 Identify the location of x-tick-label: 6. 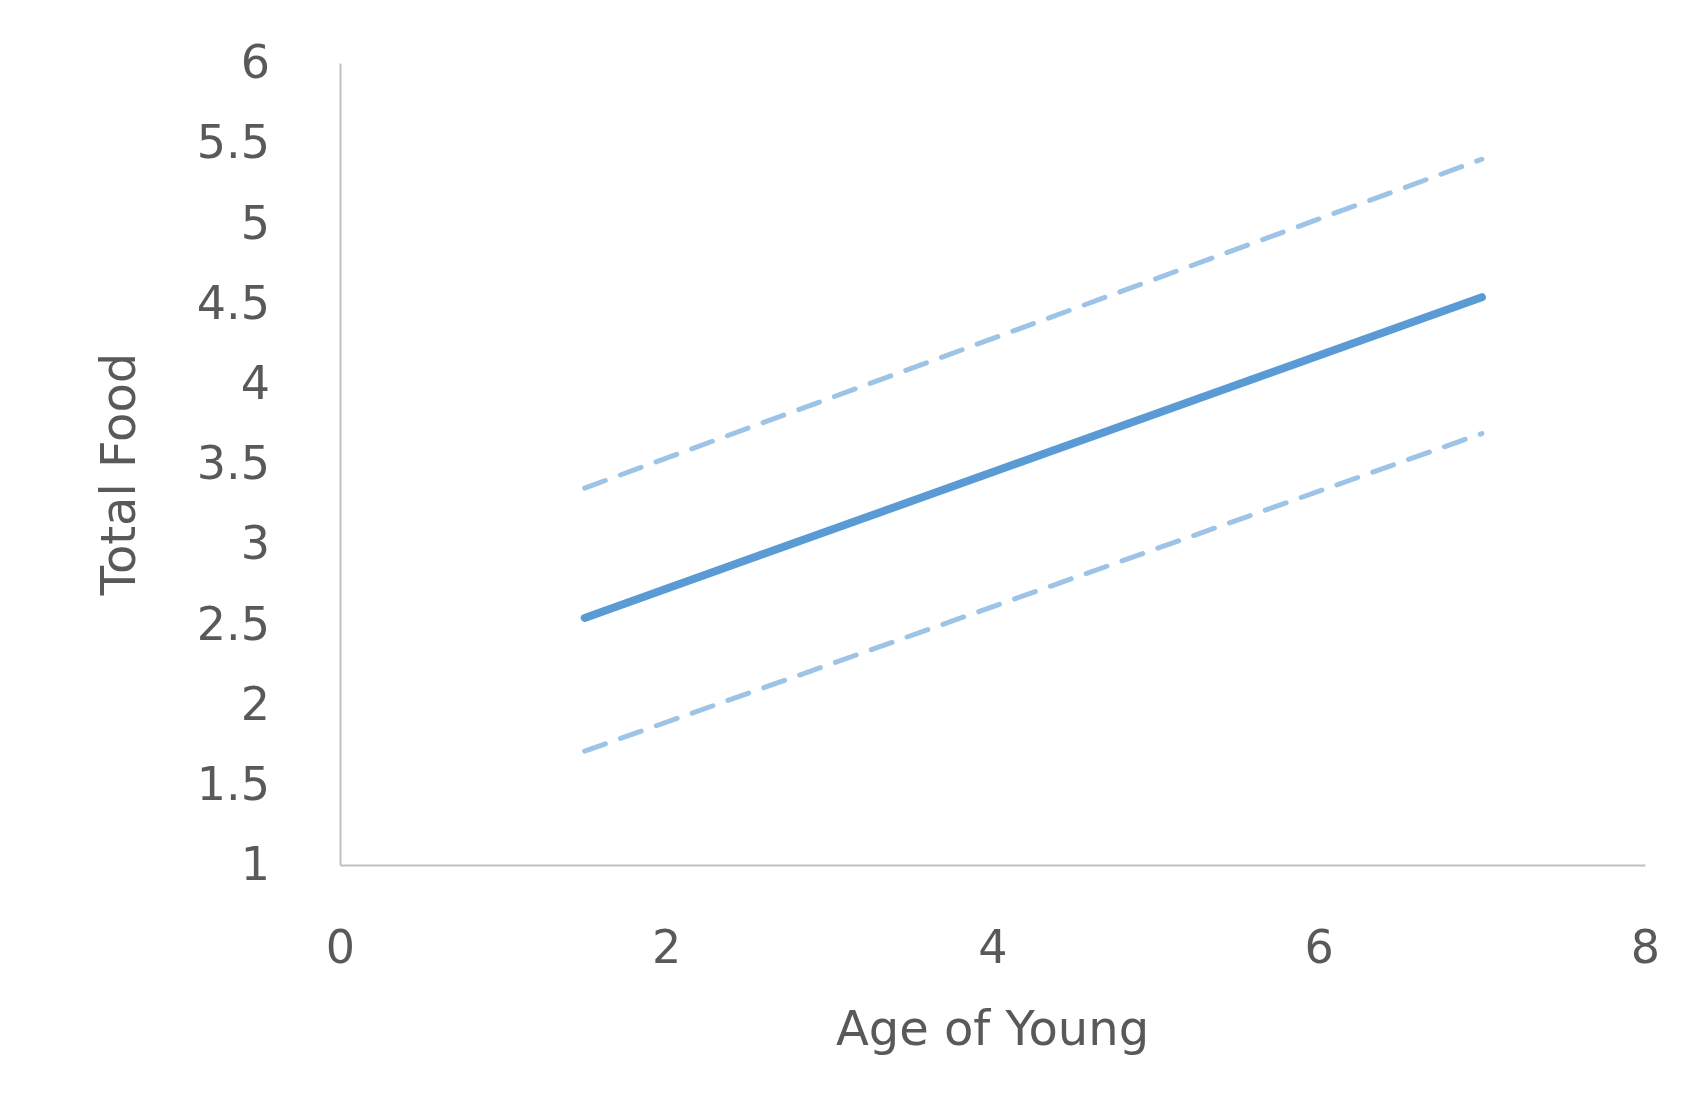
(1319, 946).